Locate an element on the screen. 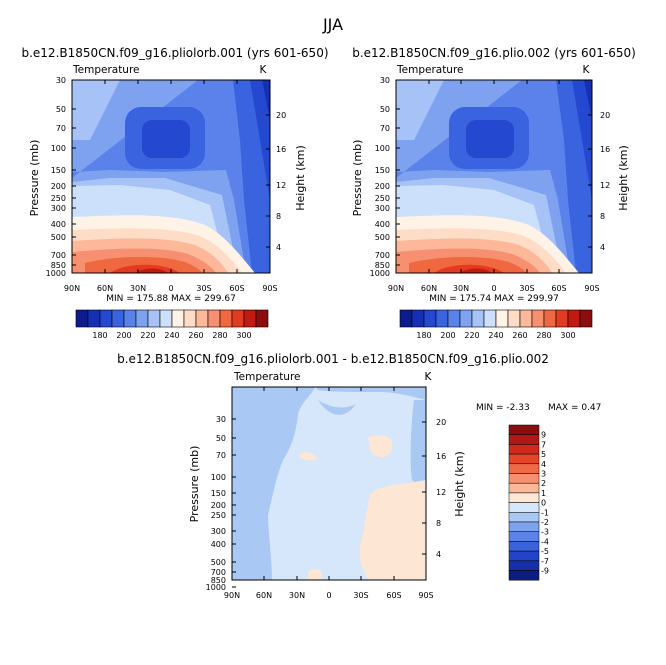  colorbar: 180 200 220 240 260 280 300 is located at coordinates (172, 324).